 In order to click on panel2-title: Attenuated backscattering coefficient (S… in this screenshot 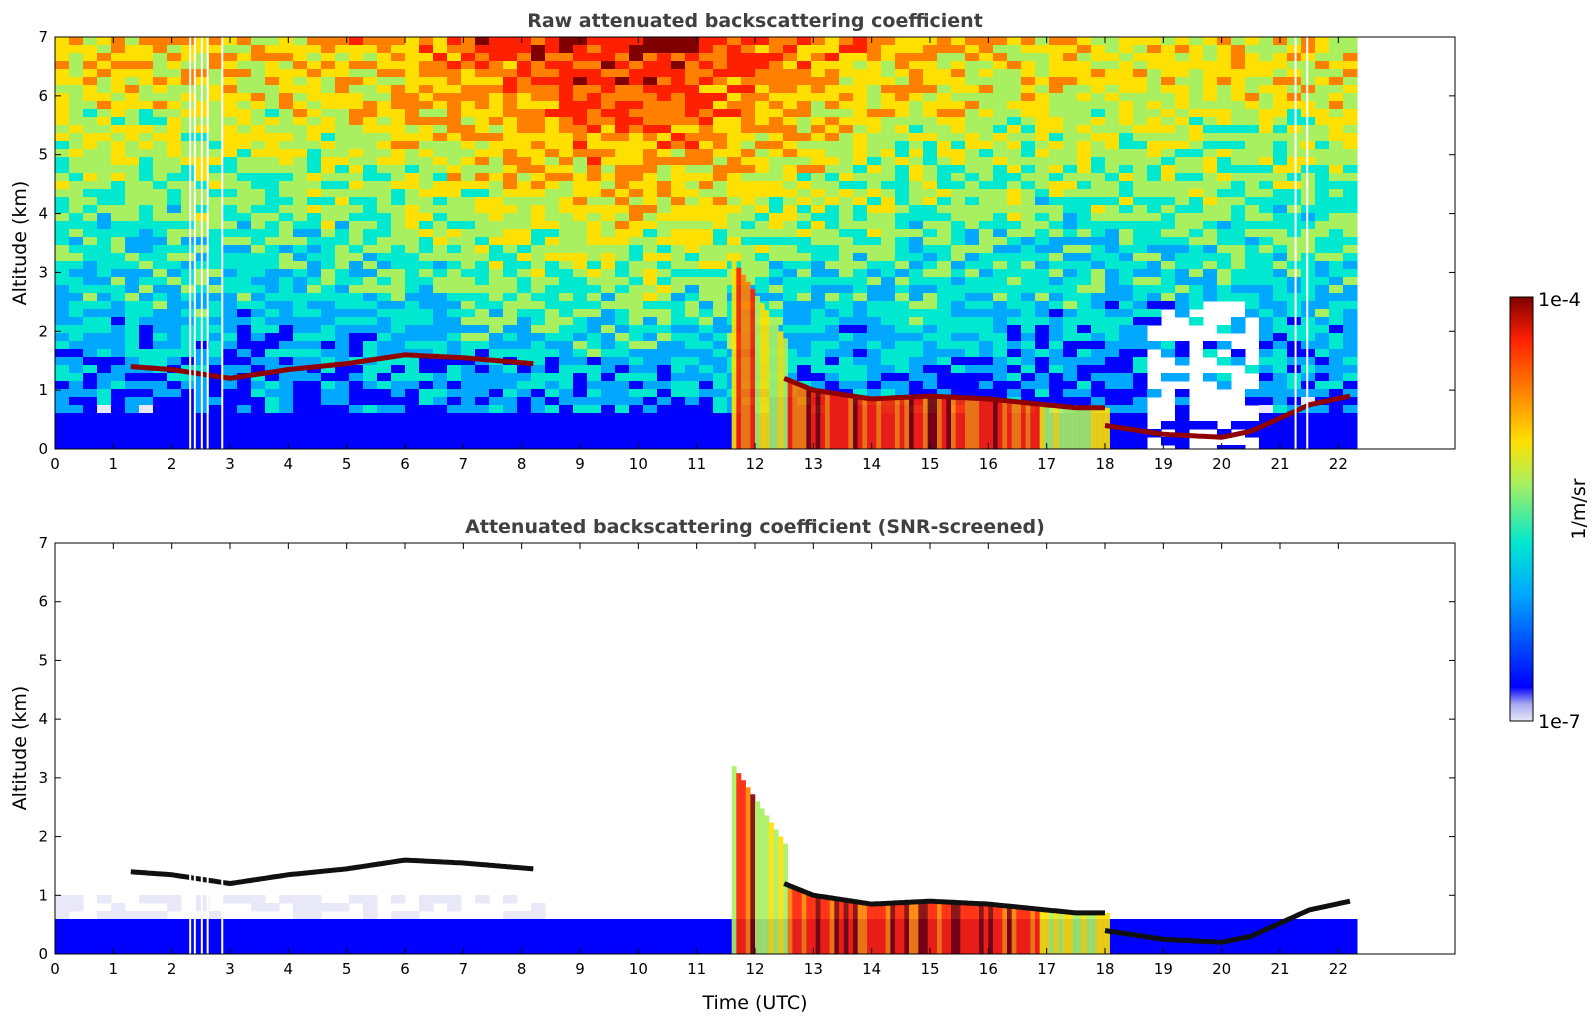, I will do `click(755, 527)`.